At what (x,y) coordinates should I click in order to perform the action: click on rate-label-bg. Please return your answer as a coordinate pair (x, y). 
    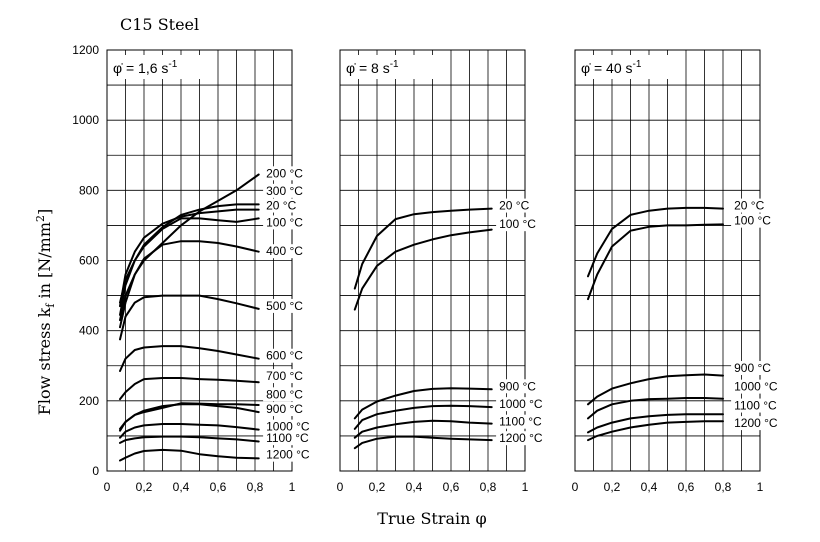
    Looking at the image, I should click on (156, 67).